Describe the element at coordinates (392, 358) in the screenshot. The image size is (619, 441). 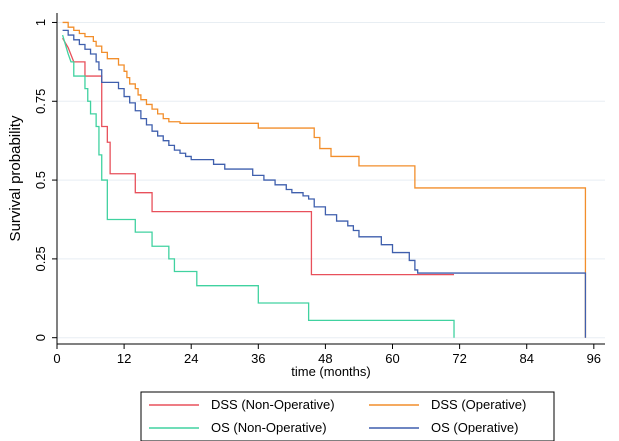
I see `x-tick-label: 60` at that location.